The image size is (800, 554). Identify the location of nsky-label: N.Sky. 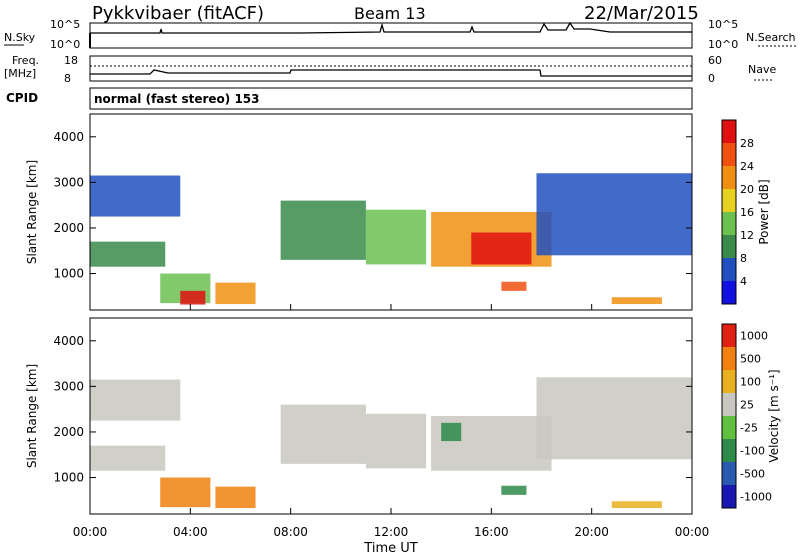
(20, 37).